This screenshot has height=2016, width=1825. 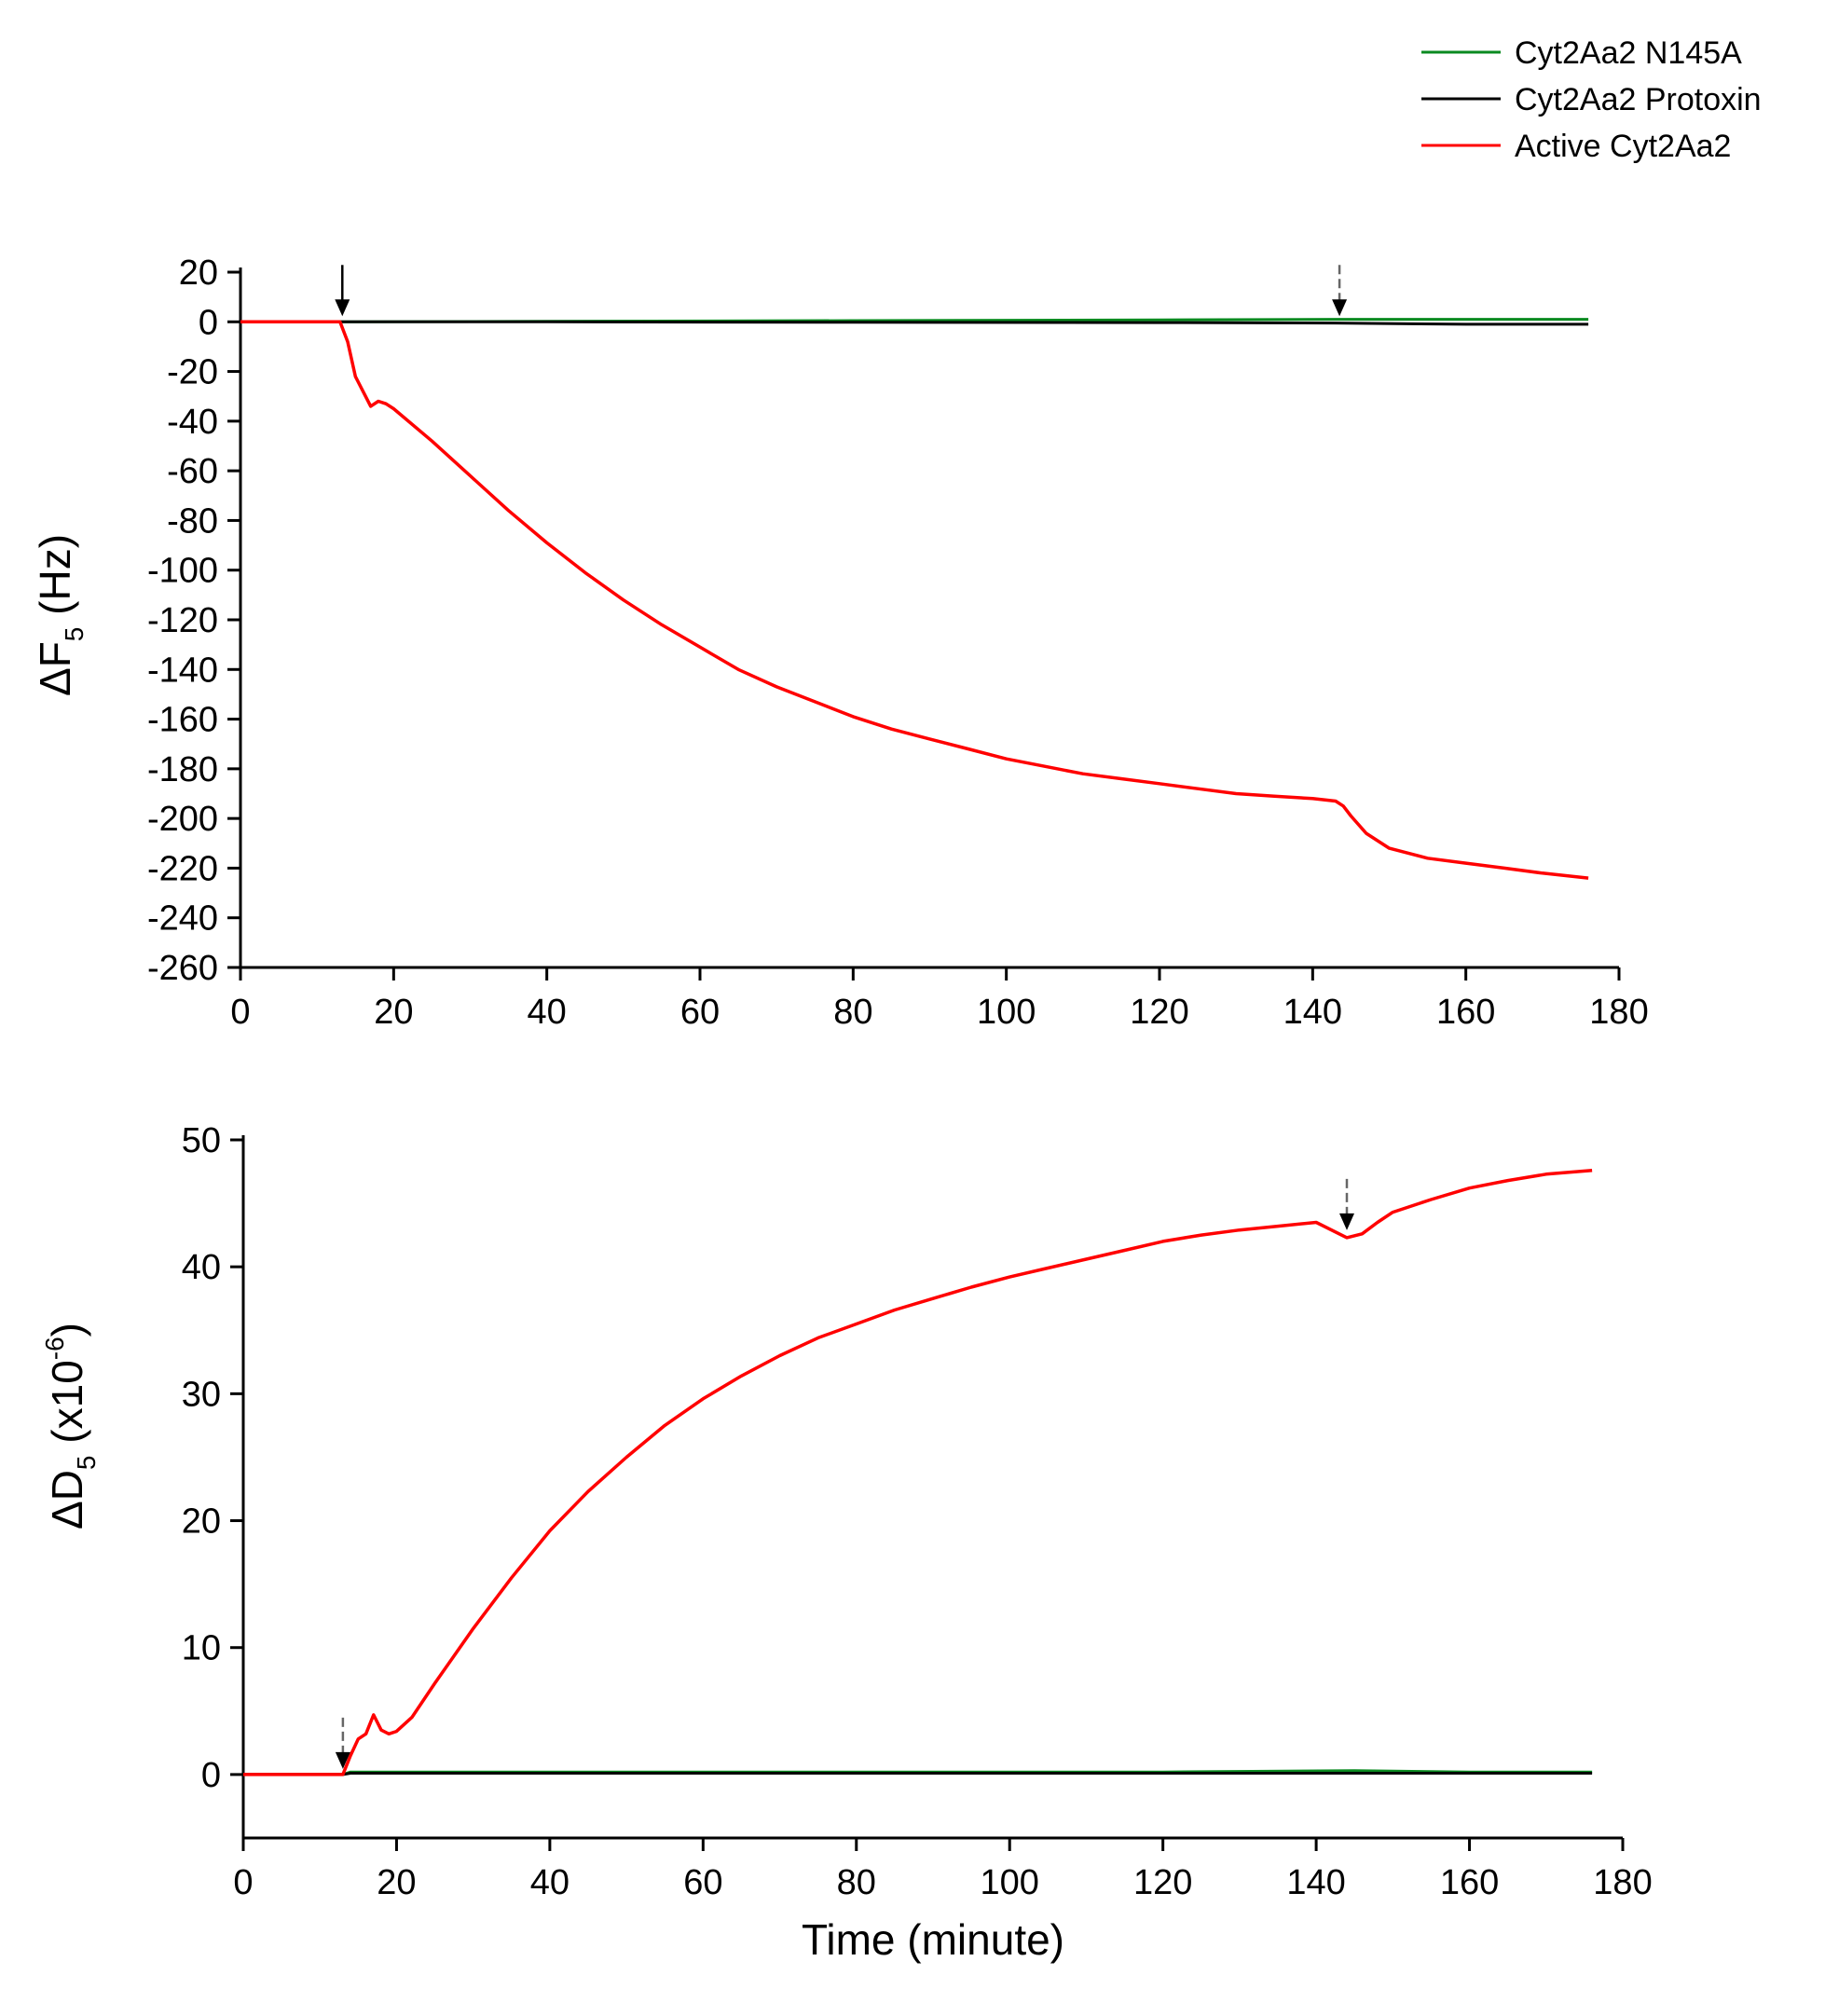 I want to click on y-tick-label: 50, so click(x=201, y=1141).